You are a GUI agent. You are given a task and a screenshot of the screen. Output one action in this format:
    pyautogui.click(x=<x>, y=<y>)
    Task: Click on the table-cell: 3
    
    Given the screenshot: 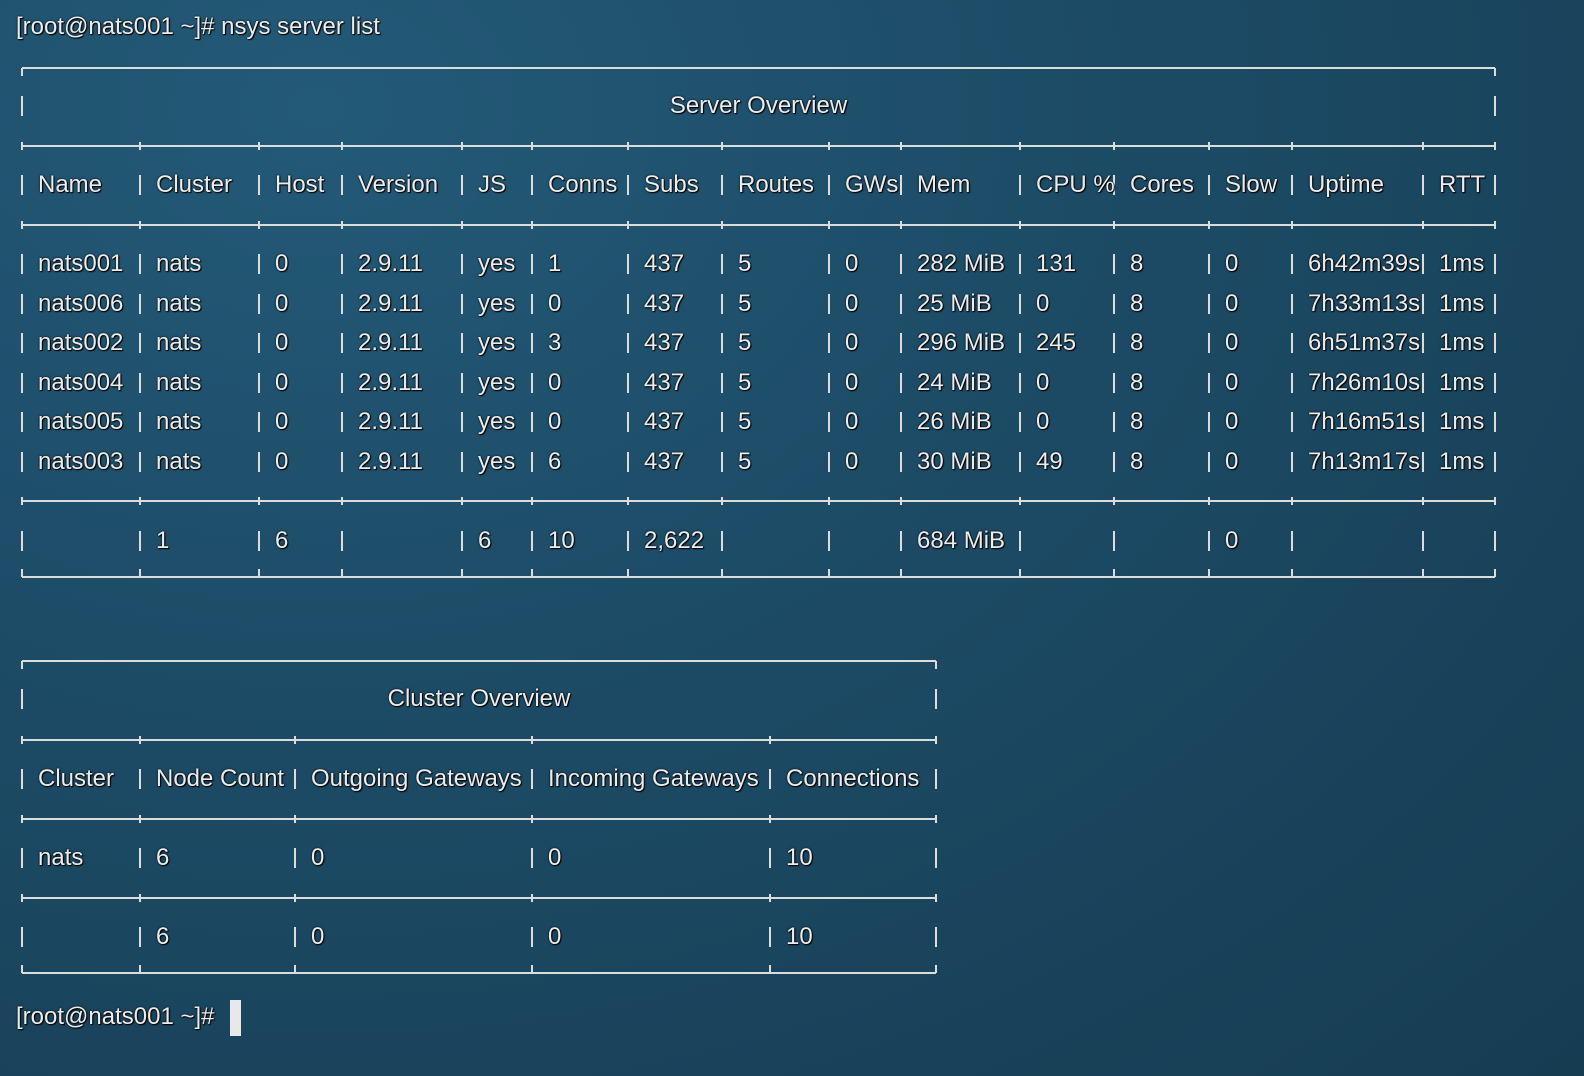 What is the action you would take?
    pyautogui.click(x=555, y=342)
    